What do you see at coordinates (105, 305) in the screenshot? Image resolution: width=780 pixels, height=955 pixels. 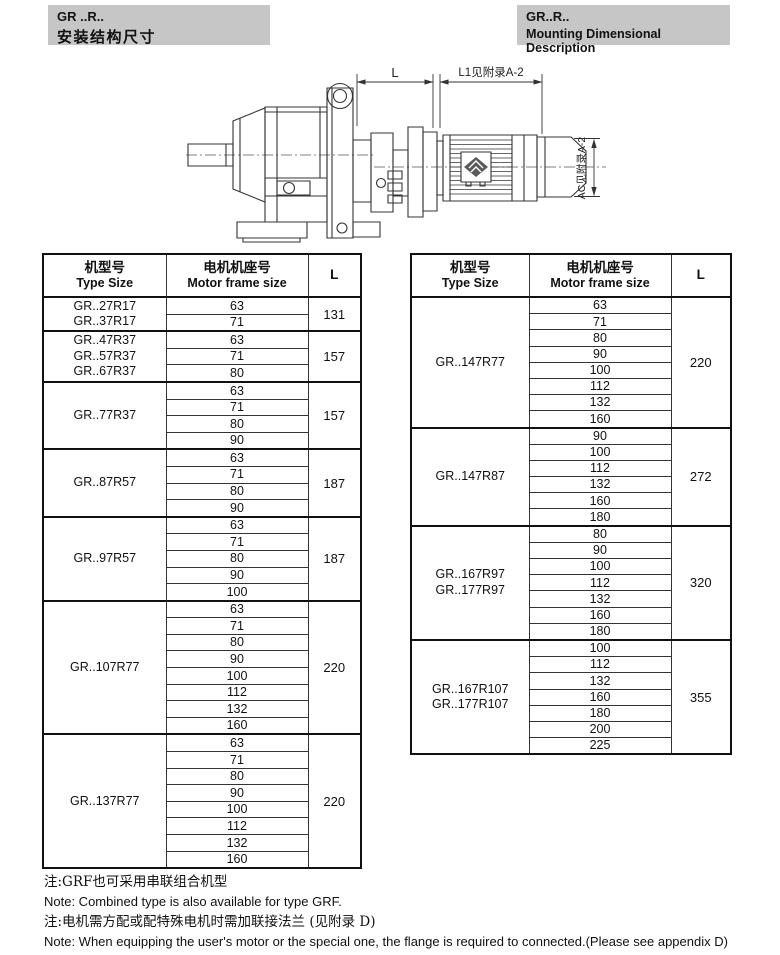 I see `type-size: GR..27R17` at bounding box center [105, 305].